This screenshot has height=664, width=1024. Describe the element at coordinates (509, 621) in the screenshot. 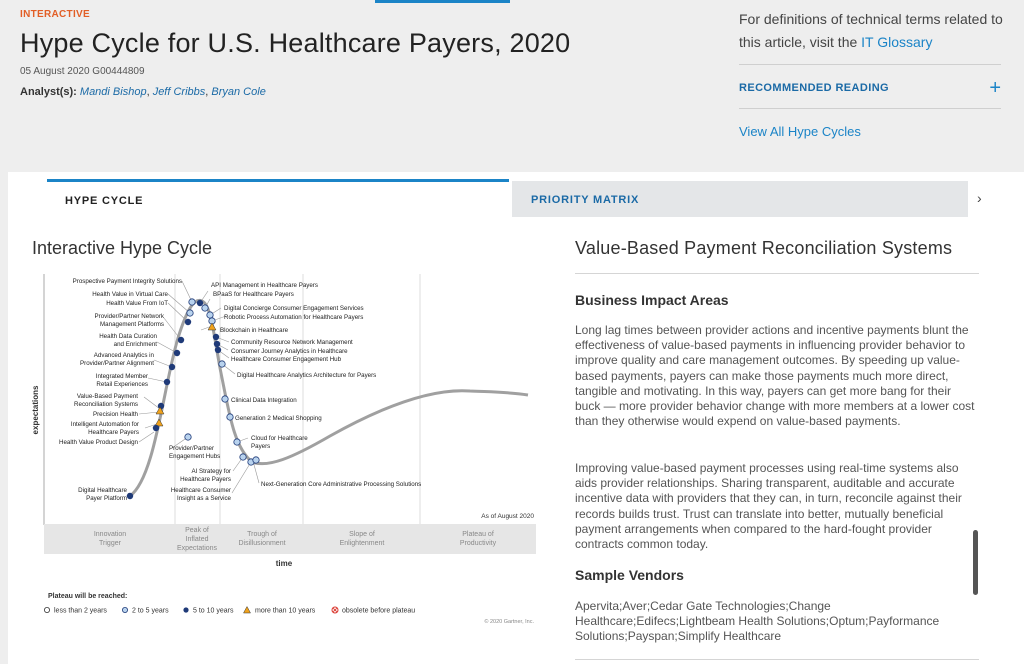

I see `copyright: © 2020 Gartner, Inc.` at that location.